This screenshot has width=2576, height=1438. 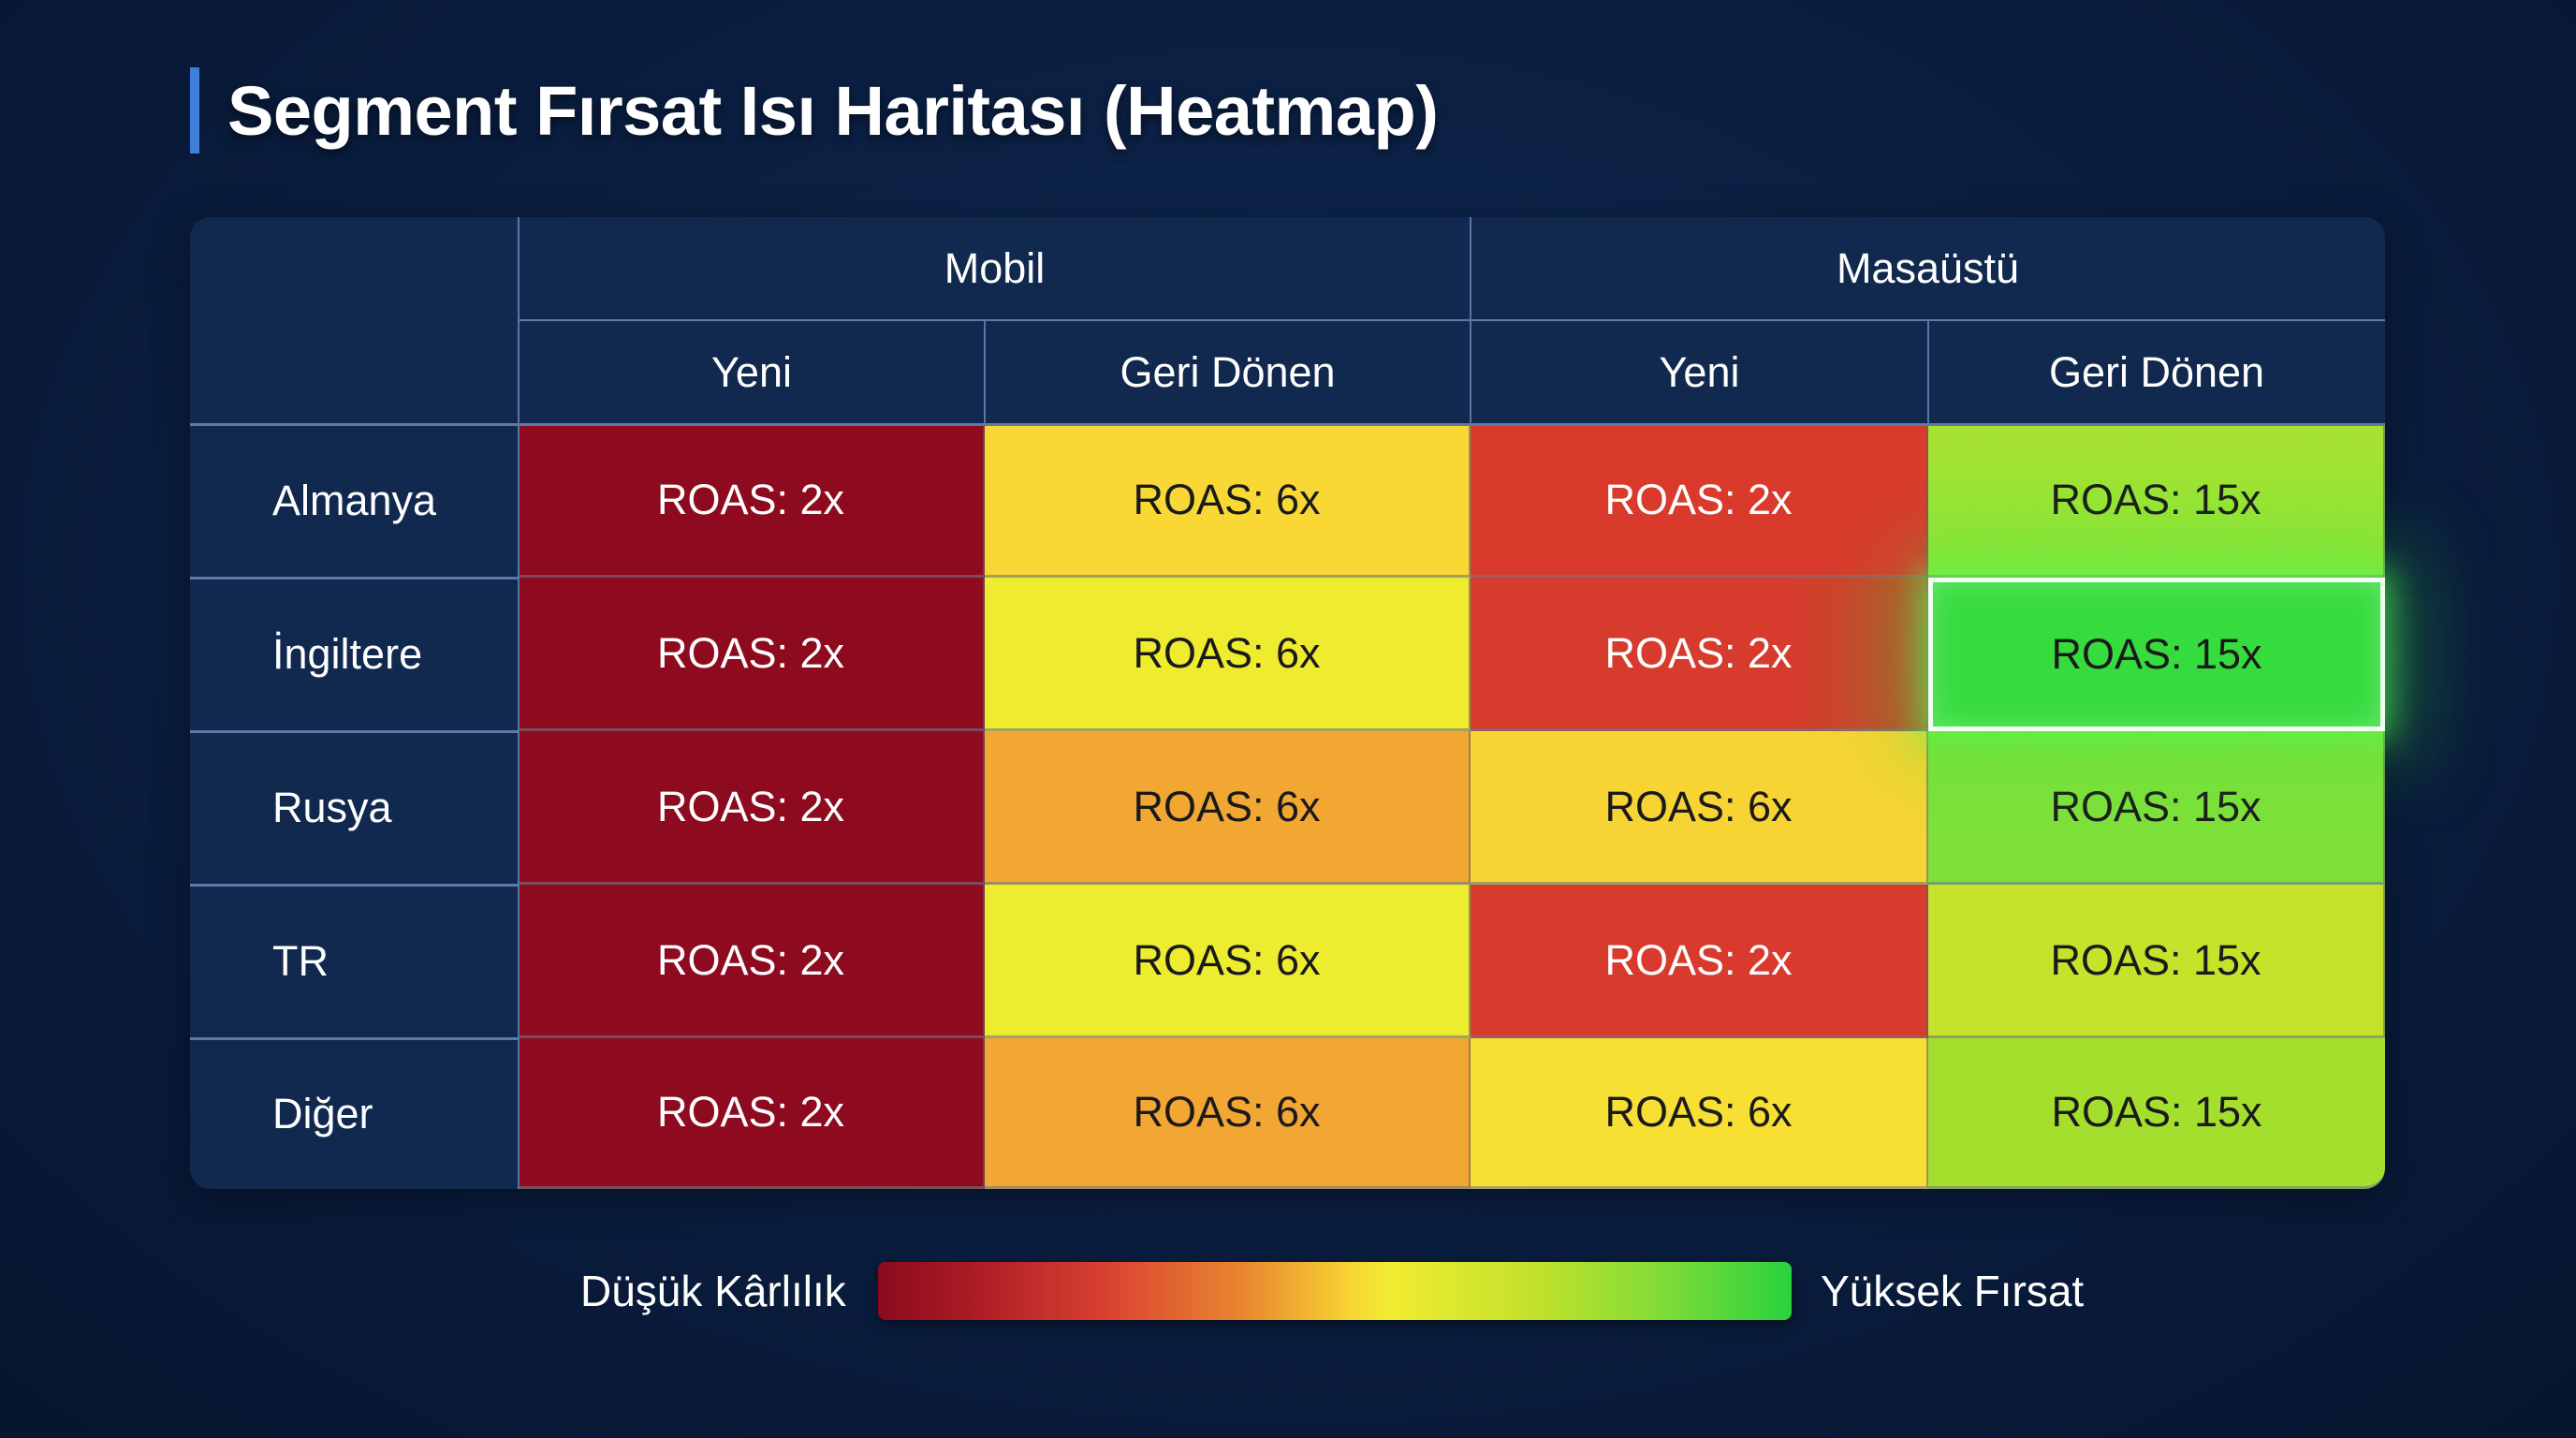 What do you see at coordinates (300, 961) in the screenshot?
I see `row-label: TR` at bounding box center [300, 961].